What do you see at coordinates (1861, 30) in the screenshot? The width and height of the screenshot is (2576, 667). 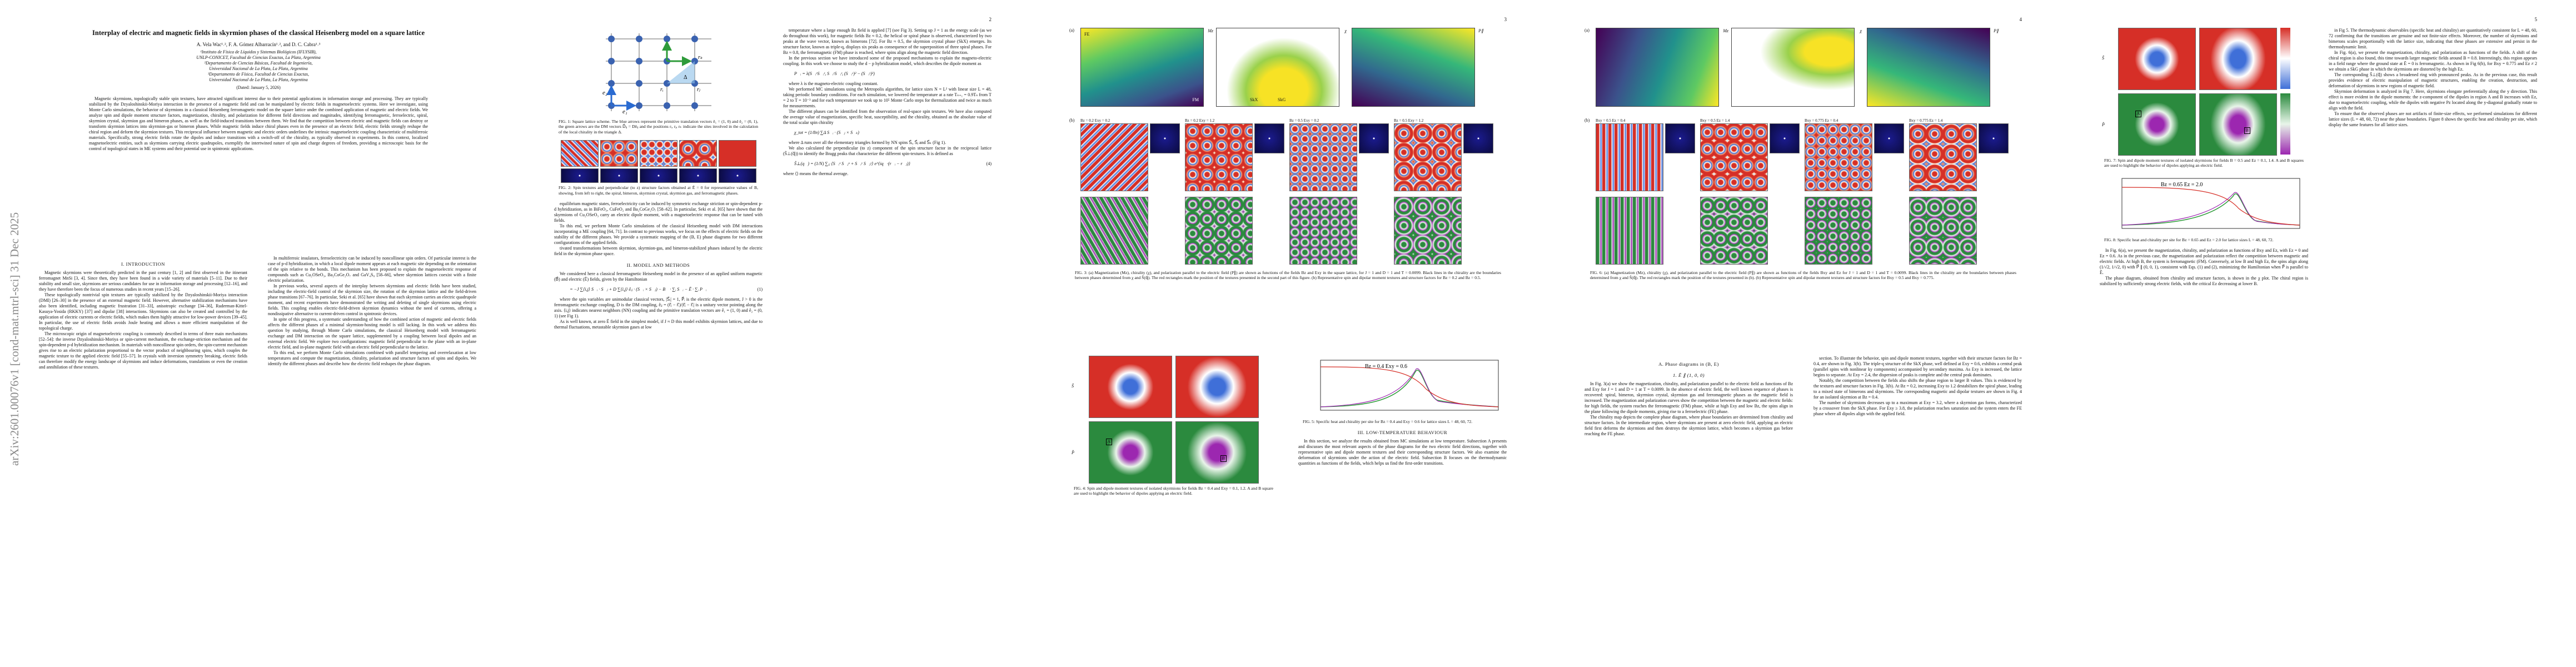 I see `panel-label: χ` at bounding box center [1861, 30].